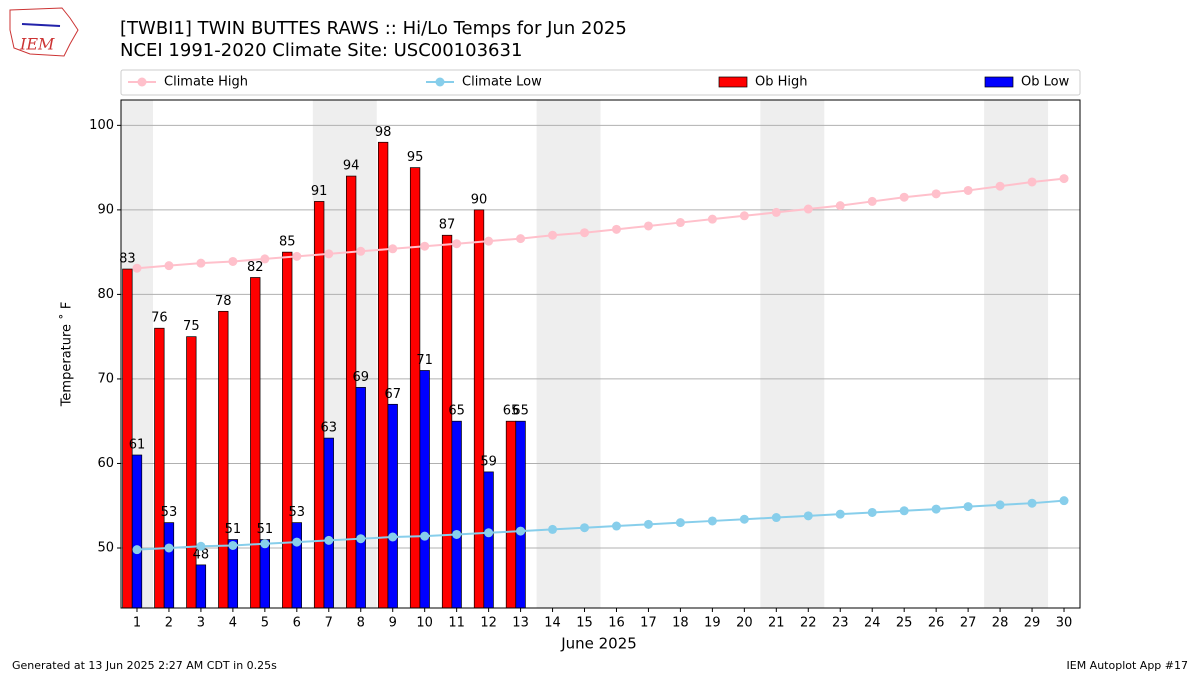 This screenshot has width=1200, height=675. What do you see at coordinates (600, 82) in the screenshot?
I see `legend-frame` at bounding box center [600, 82].